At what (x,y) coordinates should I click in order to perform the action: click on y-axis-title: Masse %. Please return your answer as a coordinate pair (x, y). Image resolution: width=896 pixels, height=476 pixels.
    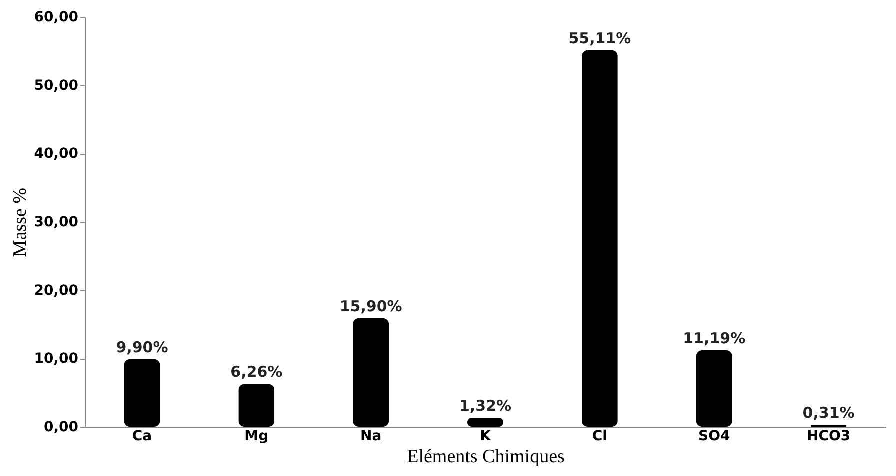
    Looking at the image, I should click on (21, 223).